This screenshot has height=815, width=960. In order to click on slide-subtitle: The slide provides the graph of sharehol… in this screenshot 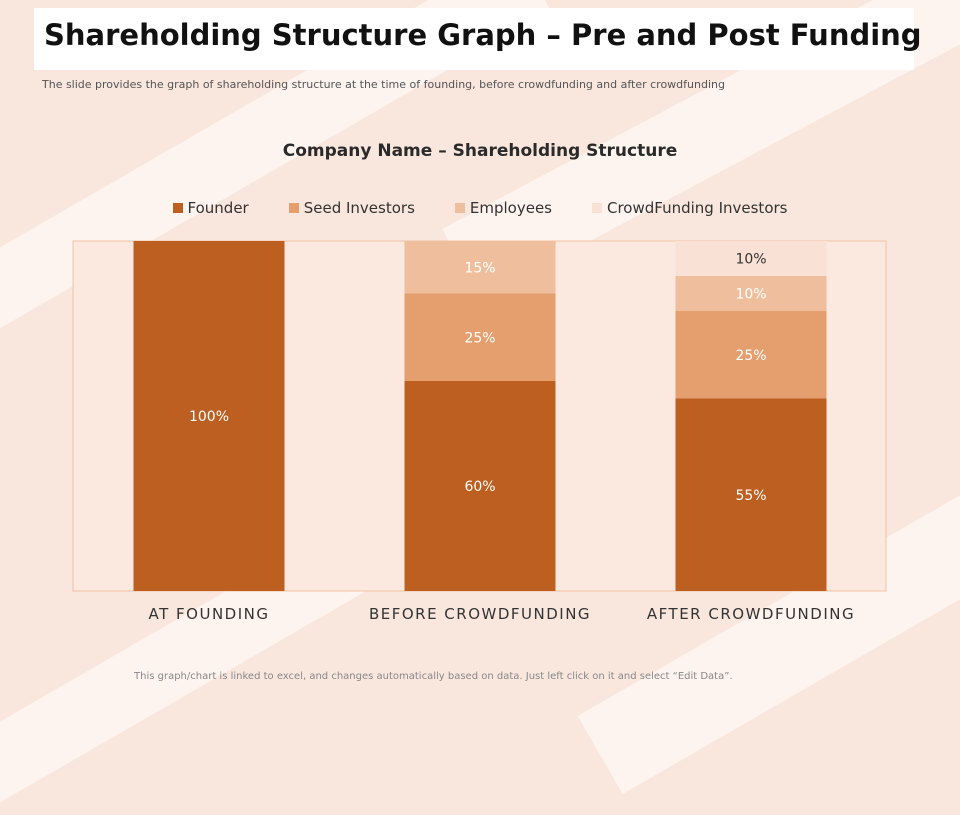, I will do `click(383, 84)`.